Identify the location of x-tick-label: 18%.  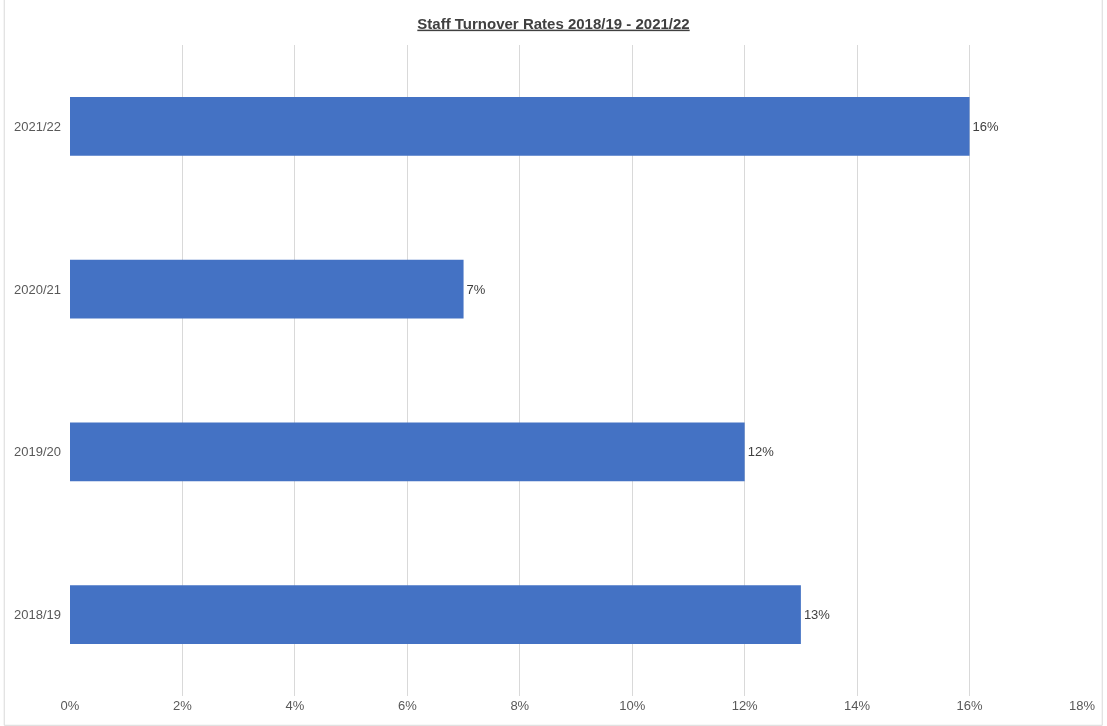
(1082, 705).